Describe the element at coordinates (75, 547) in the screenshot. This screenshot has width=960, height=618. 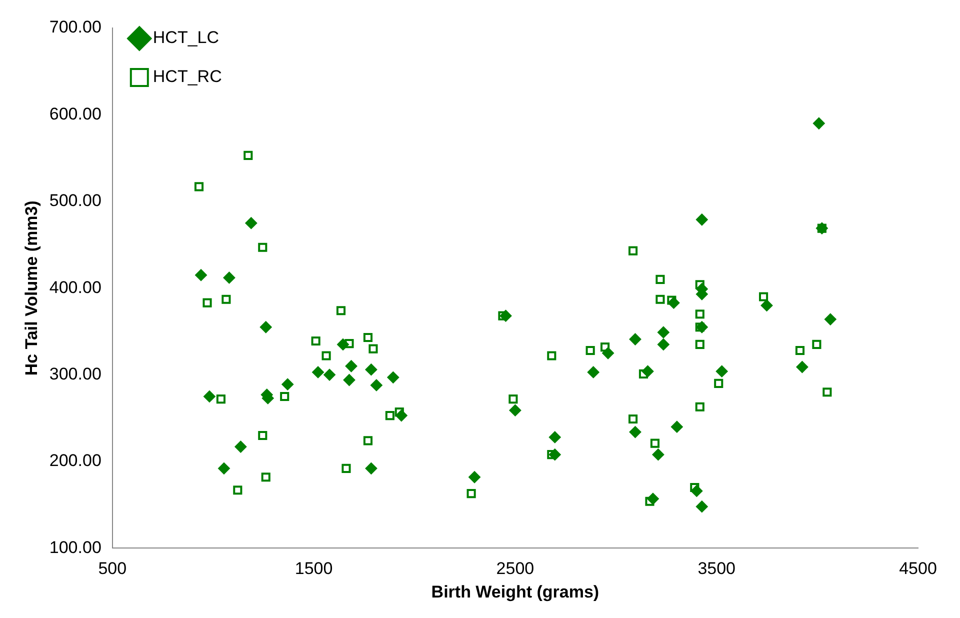
I see `y-tick-label: 100.00` at that location.